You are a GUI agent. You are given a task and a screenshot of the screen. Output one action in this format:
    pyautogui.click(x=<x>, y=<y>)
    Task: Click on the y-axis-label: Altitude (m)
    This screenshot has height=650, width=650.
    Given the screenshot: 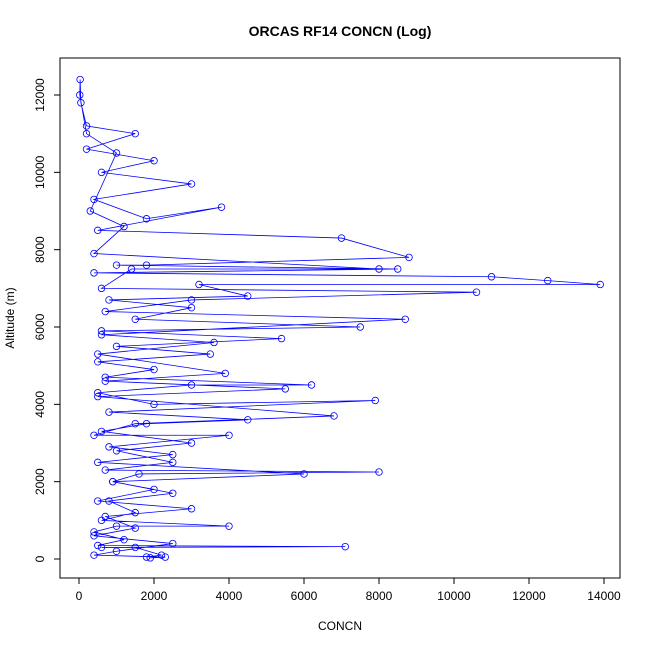 What is the action you would take?
    pyautogui.click(x=10, y=317)
    